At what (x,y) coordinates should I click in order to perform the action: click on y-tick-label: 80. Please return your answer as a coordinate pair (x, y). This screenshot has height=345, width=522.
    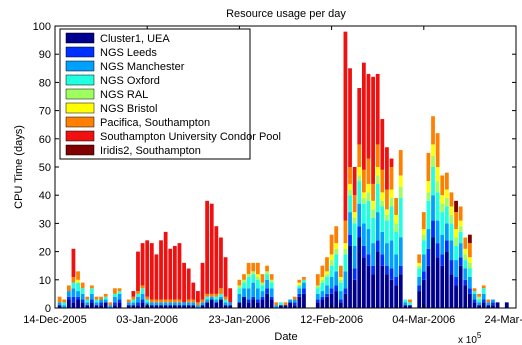
    Looking at the image, I should click on (45, 83).